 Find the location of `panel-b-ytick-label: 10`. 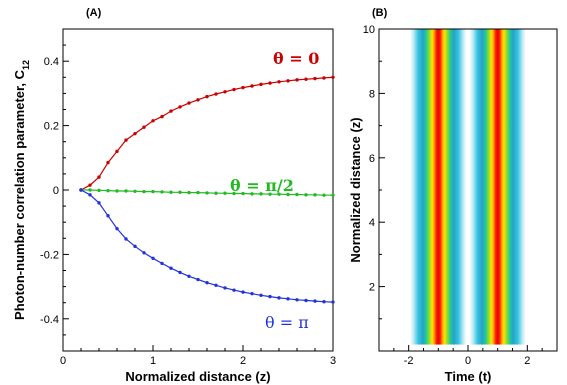

panel-b-ytick-label: 10 is located at coordinates (369, 30).